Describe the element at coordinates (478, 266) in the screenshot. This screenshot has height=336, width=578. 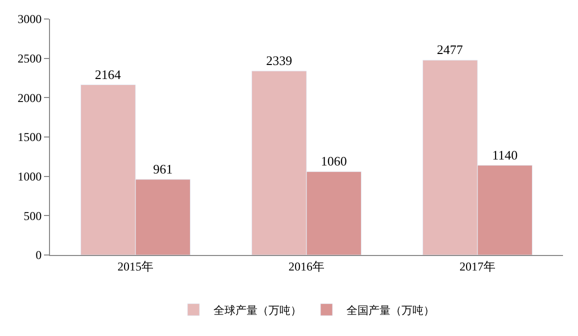
I see `x-tick-label: 2017年` at that location.